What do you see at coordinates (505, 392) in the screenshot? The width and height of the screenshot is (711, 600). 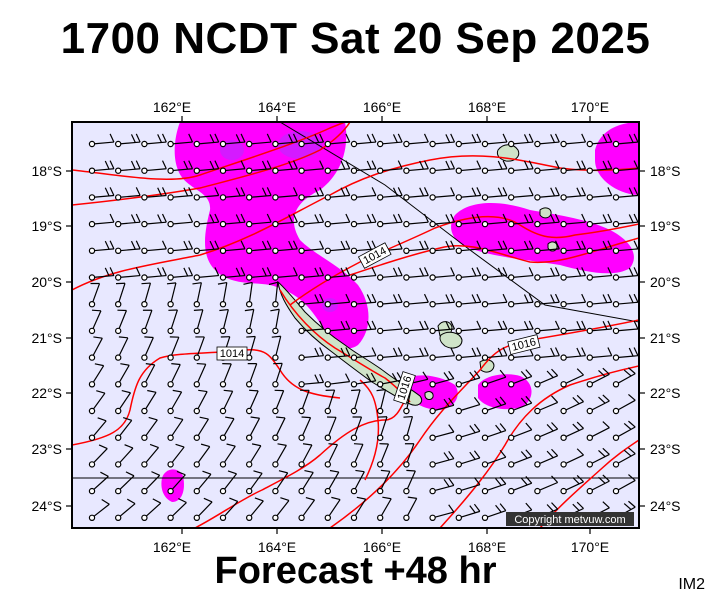 I see `rain-area-loyalty` at bounding box center [505, 392].